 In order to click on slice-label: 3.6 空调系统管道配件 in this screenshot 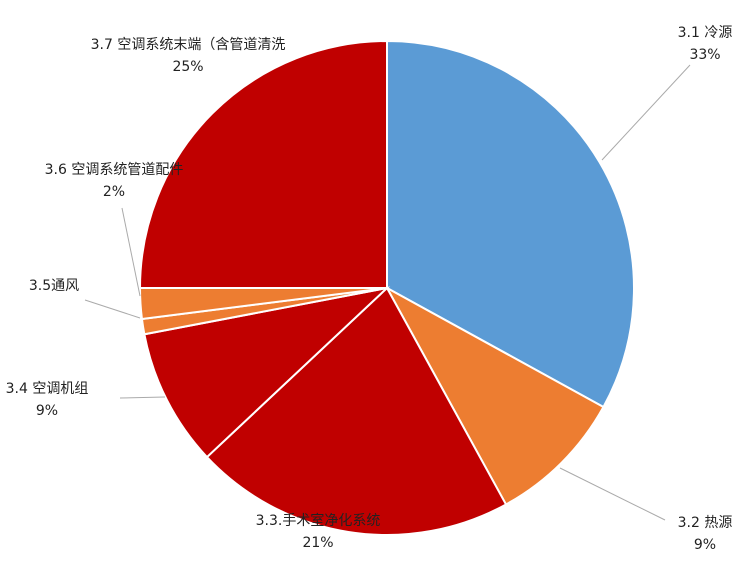, I will do `click(114, 170)`.